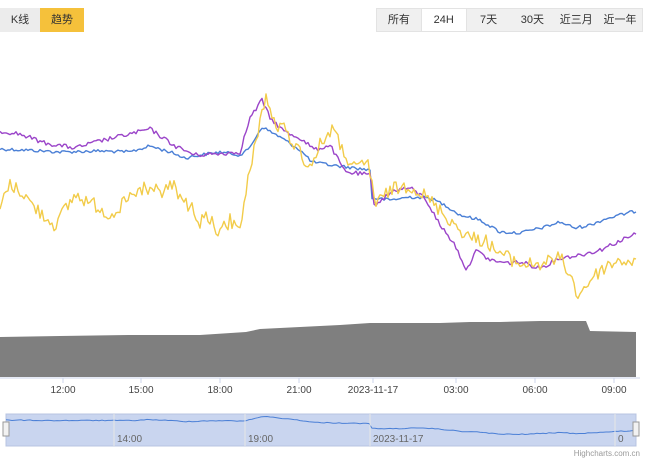  Describe the element at coordinates (62, 20) in the screenshot. I see `tab-trend: 趋势` at that location.